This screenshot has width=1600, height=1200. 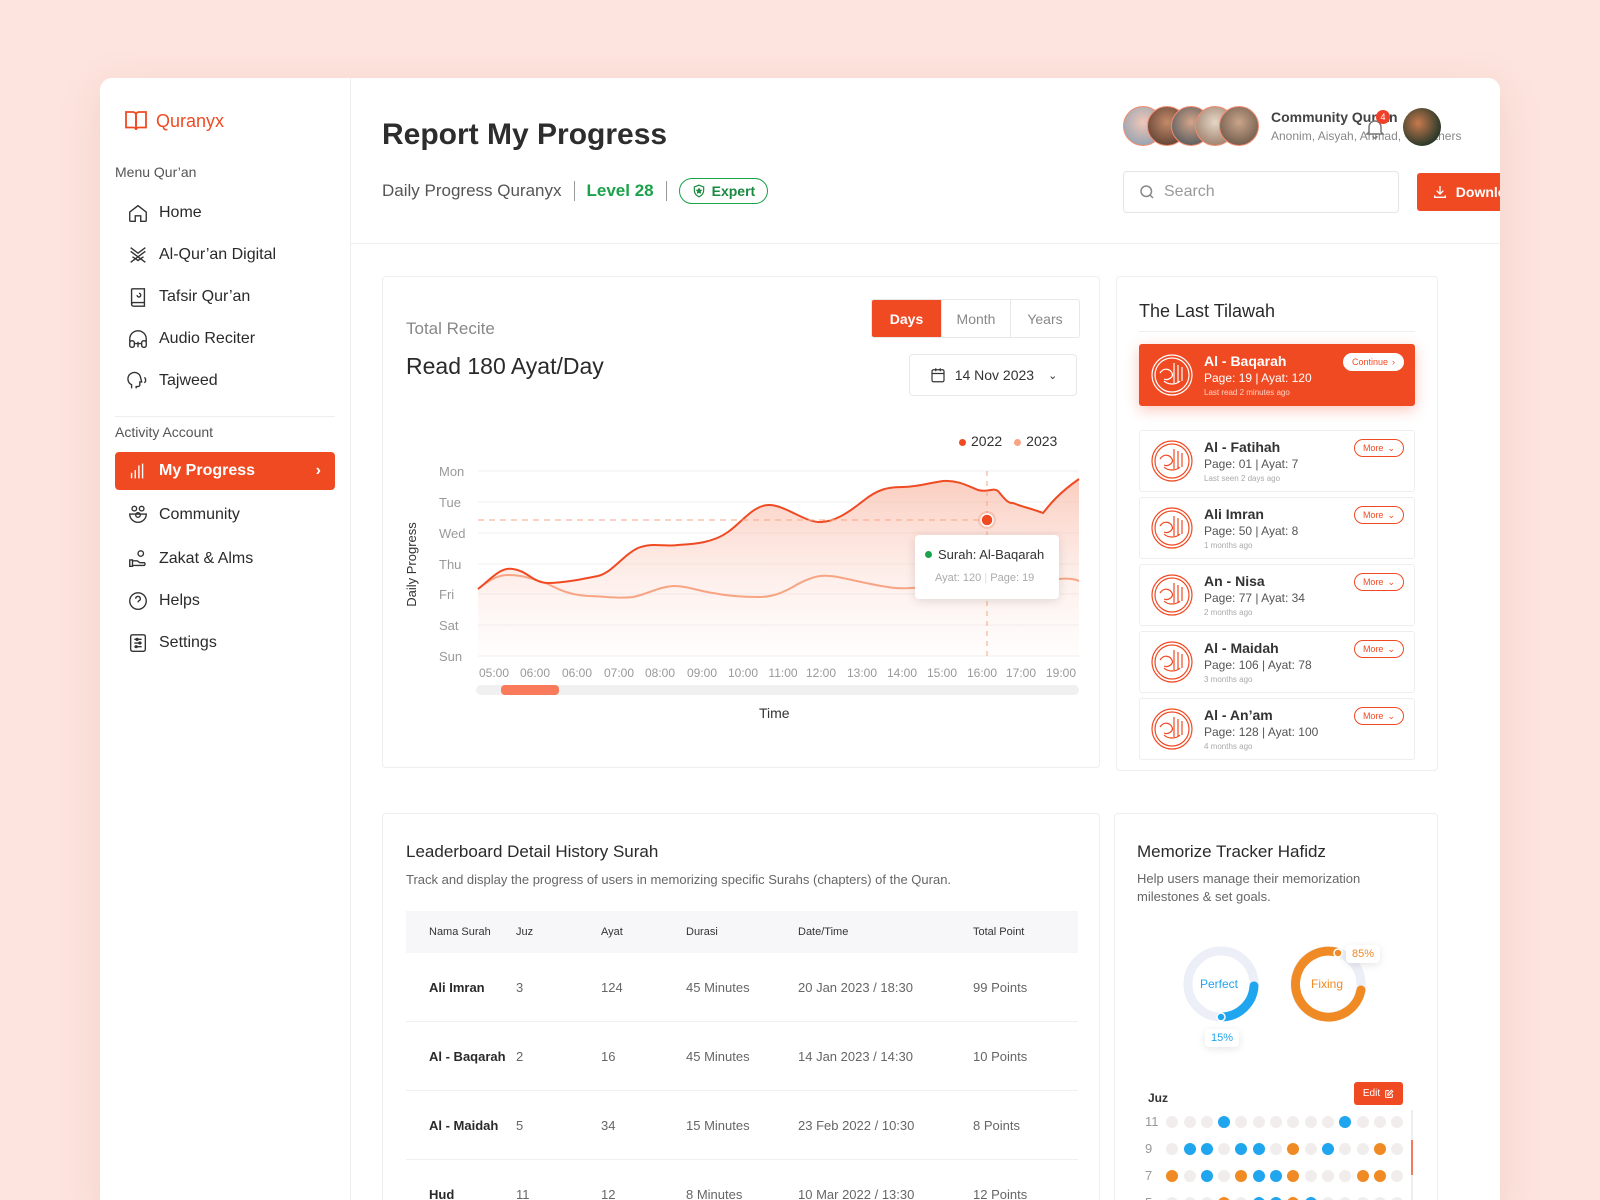 I want to click on col-header: Total Point, so click(x=999, y=932).